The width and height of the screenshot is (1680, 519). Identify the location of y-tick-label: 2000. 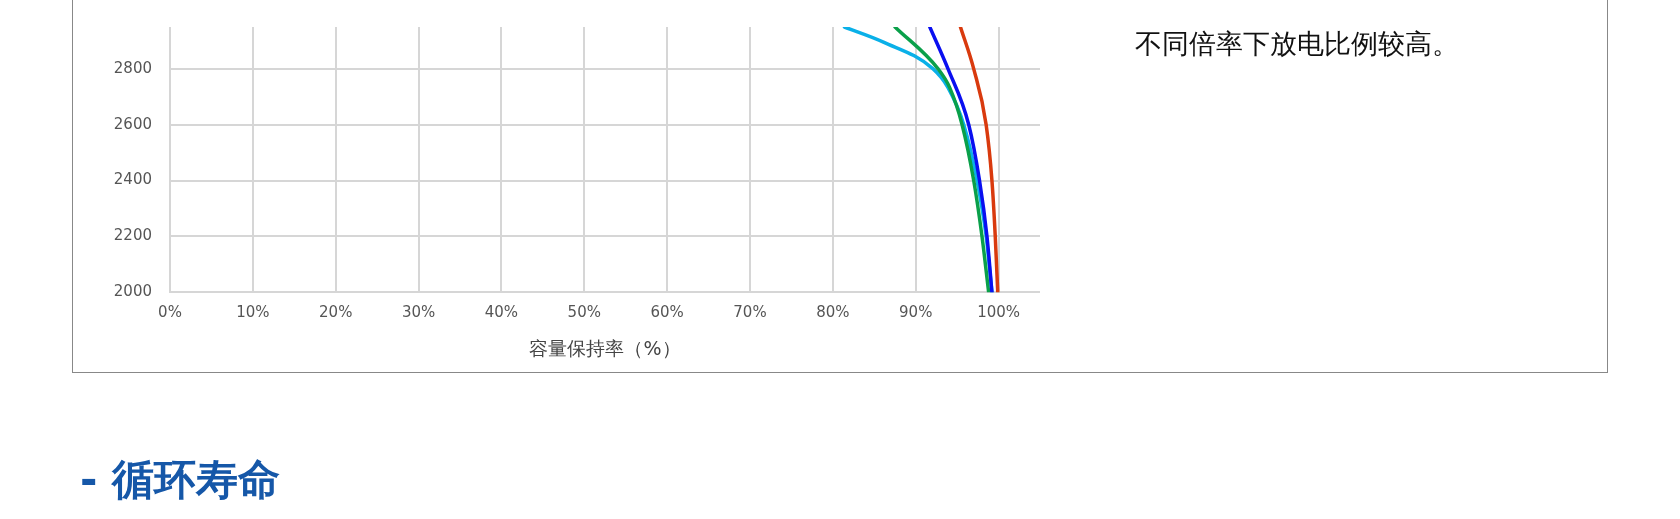
(132, 291).